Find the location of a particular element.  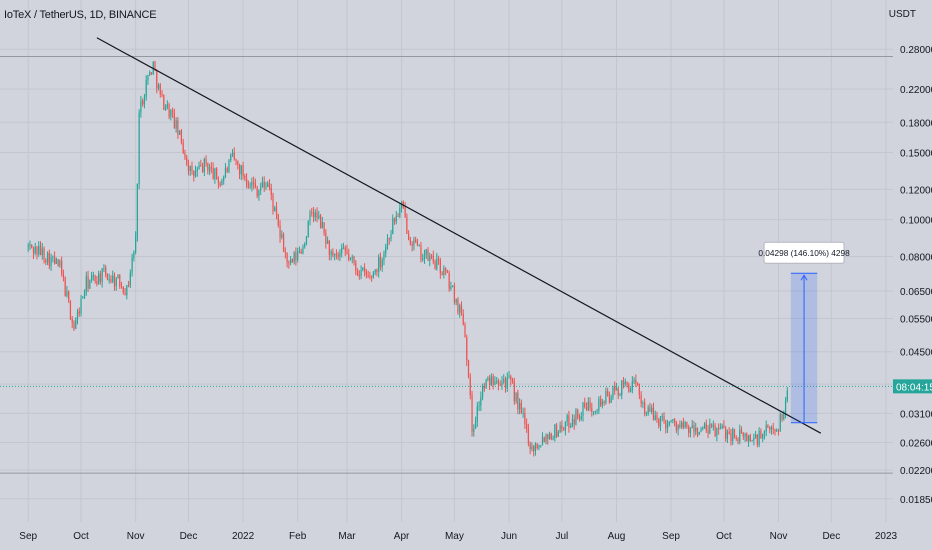

price-range-label: 0.04298 (146.10%) 4298 is located at coordinates (804, 253).